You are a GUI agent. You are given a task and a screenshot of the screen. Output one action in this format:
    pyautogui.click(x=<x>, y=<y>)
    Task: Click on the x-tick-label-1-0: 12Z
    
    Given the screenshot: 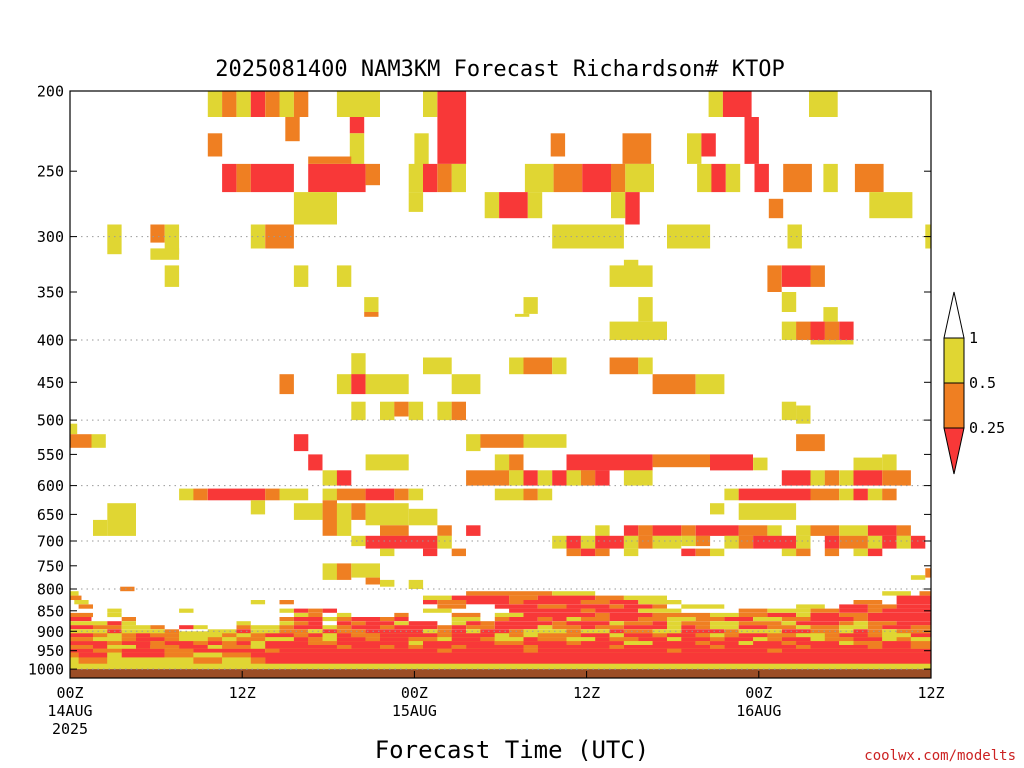 What is the action you would take?
    pyautogui.click(x=242, y=693)
    